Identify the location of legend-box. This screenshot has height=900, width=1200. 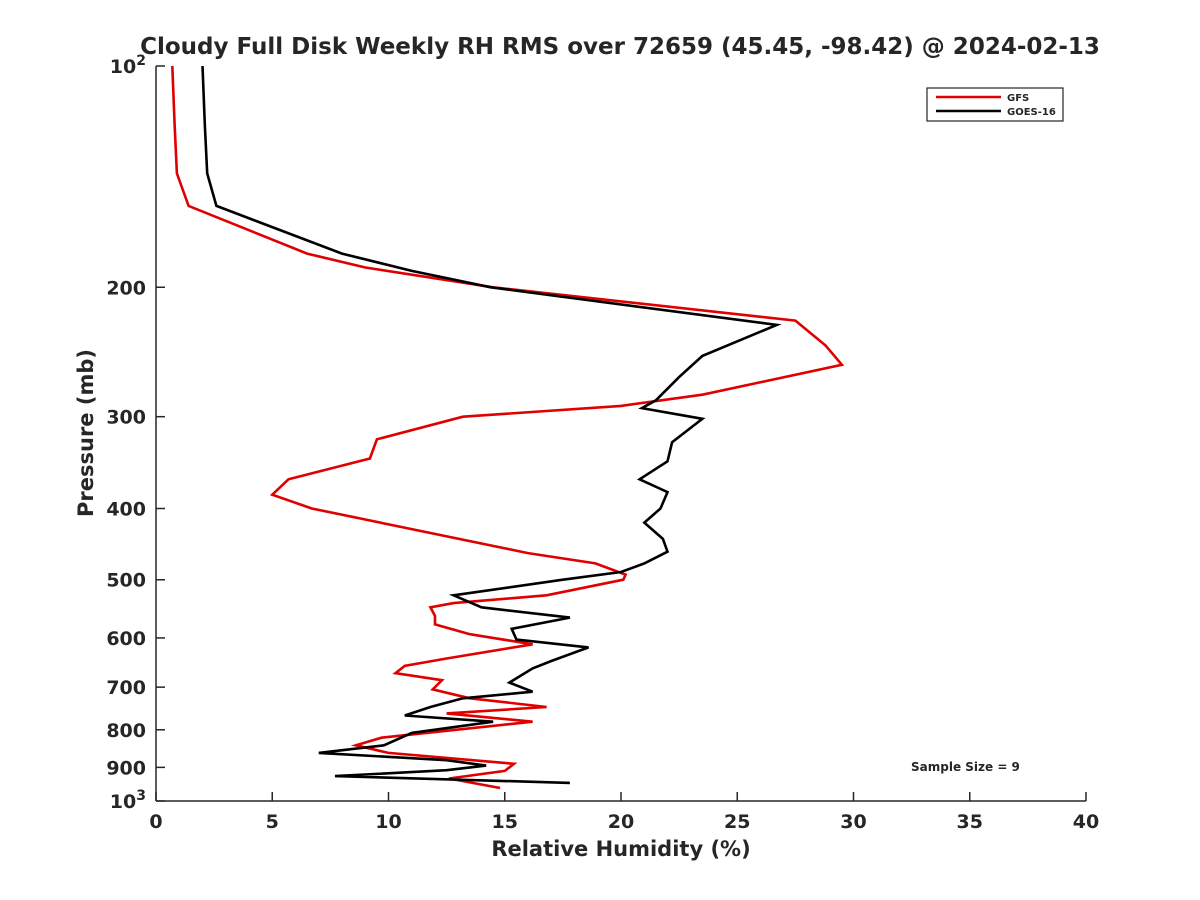
(995, 104).